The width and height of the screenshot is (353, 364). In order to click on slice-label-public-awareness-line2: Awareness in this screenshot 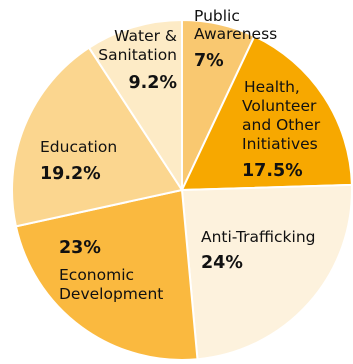, I will do `click(236, 34)`.